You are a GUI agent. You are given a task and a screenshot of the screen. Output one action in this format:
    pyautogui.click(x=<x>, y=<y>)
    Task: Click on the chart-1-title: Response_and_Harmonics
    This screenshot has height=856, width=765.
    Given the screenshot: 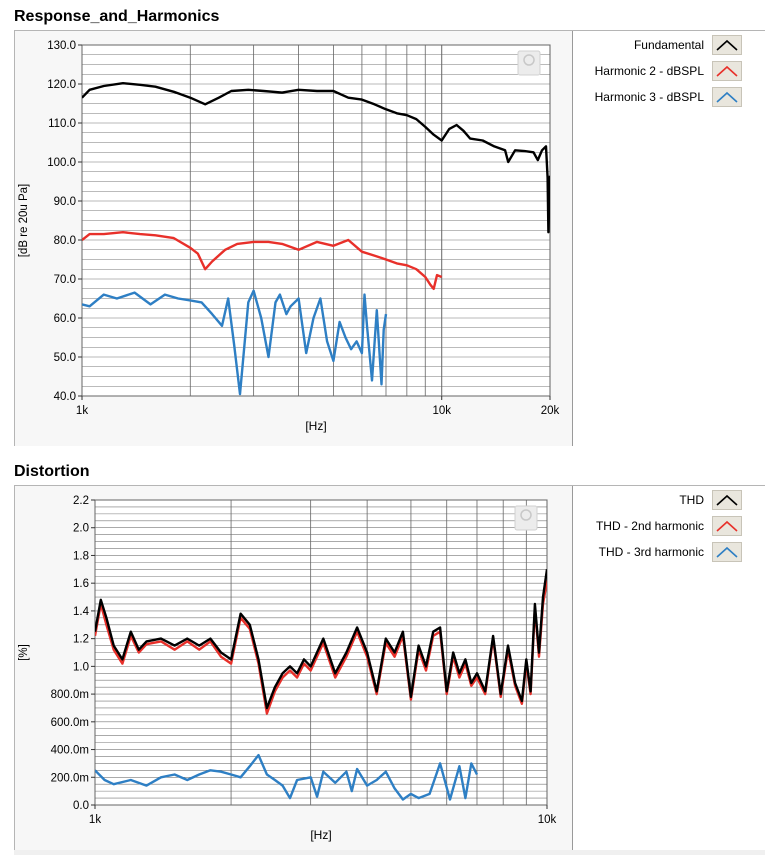 What is the action you would take?
    pyautogui.click(x=117, y=16)
    